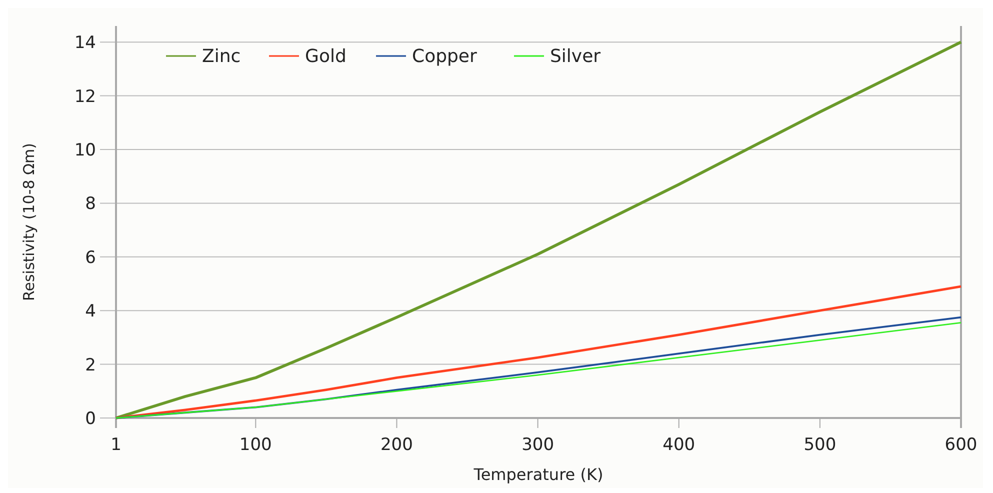  I want to click on legend-label: Silver, so click(576, 56).